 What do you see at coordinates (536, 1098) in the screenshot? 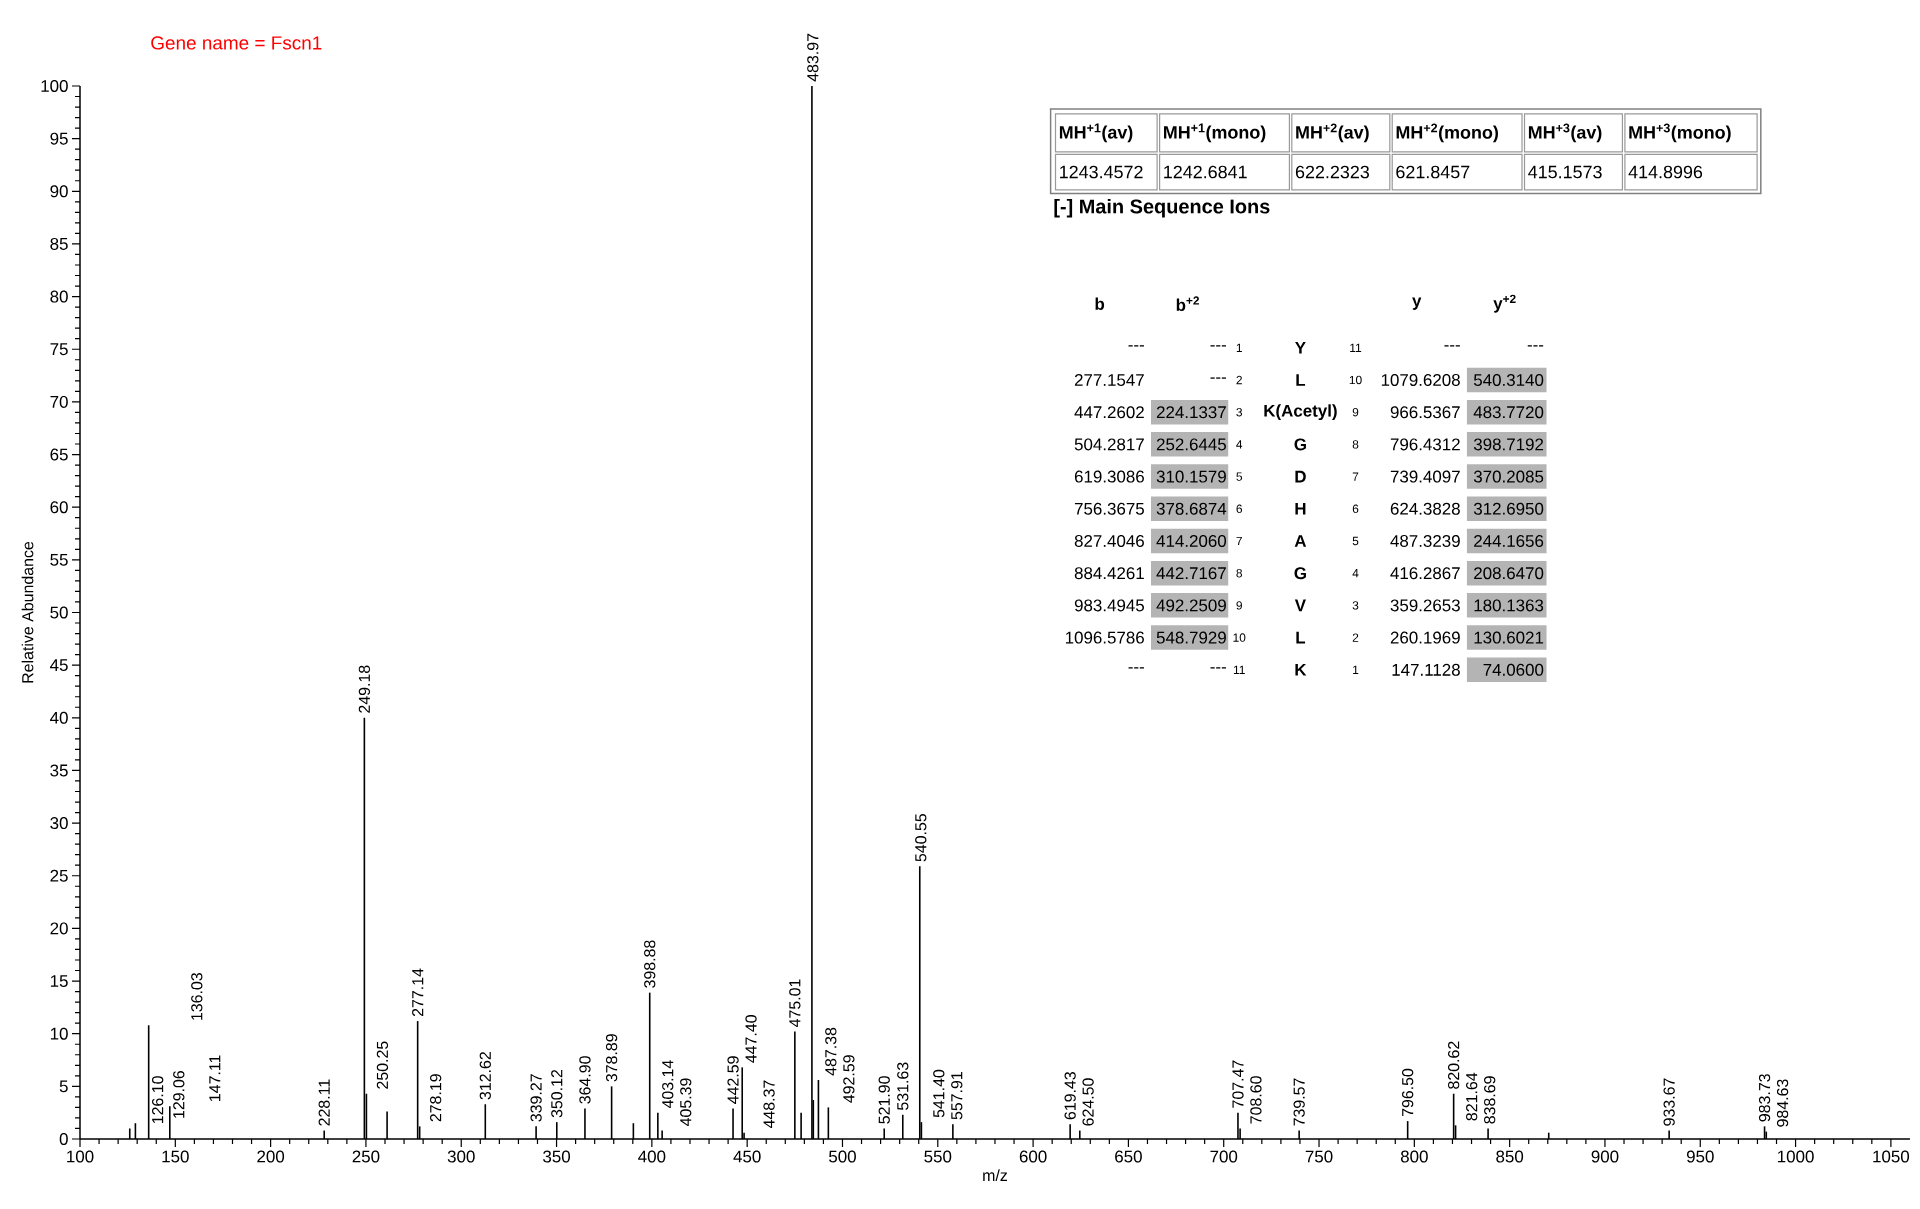
I see `annotation: 339.27` at bounding box center [536, 1098].